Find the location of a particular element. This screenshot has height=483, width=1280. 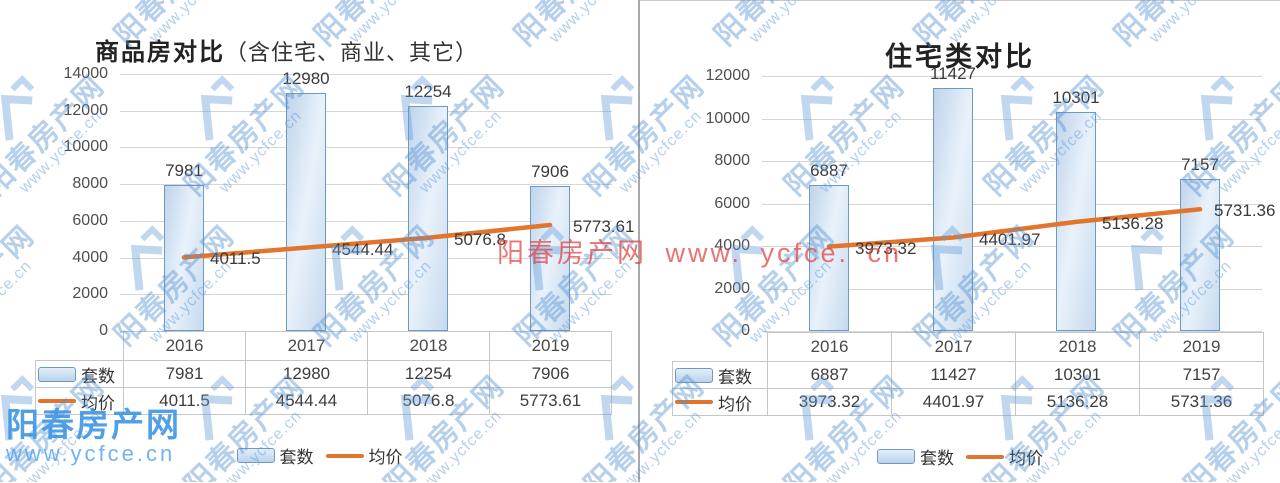

y-axis-tick-label: 2000 is located at coordinates (90, 294).